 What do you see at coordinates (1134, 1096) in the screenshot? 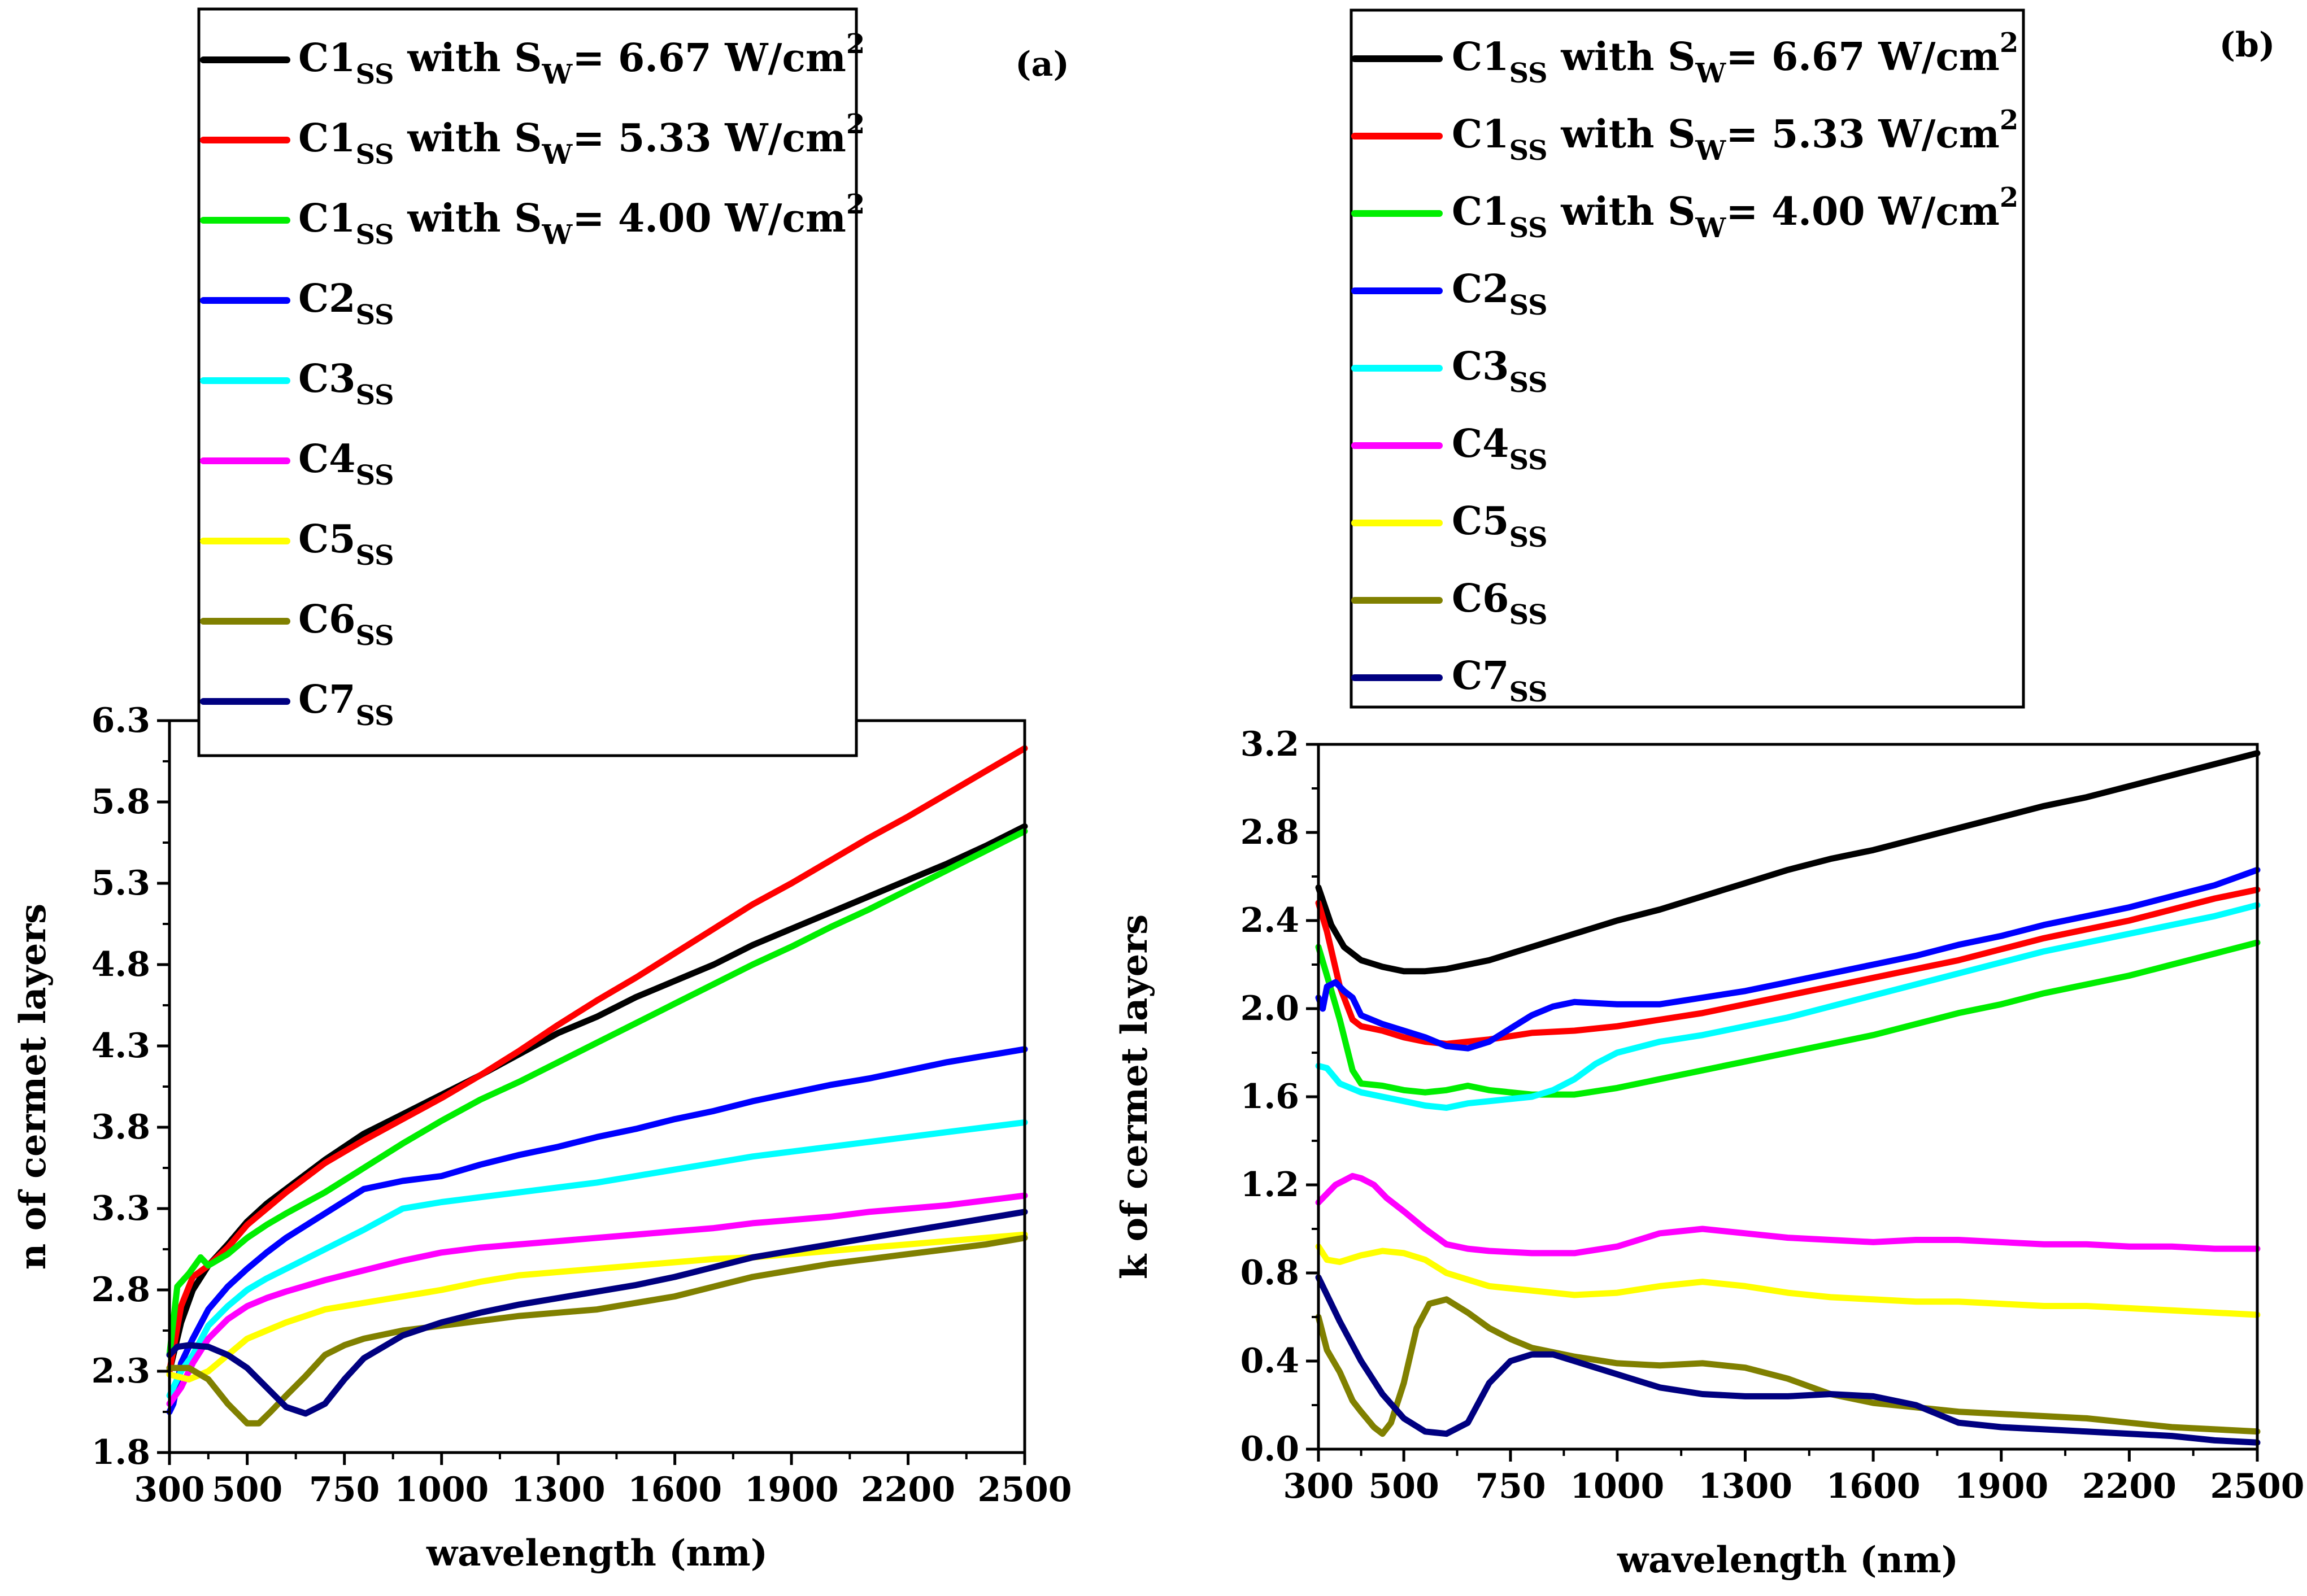
I see `y-axis-title-b: k of cermet layers` at bounding box center [1134, 1096].